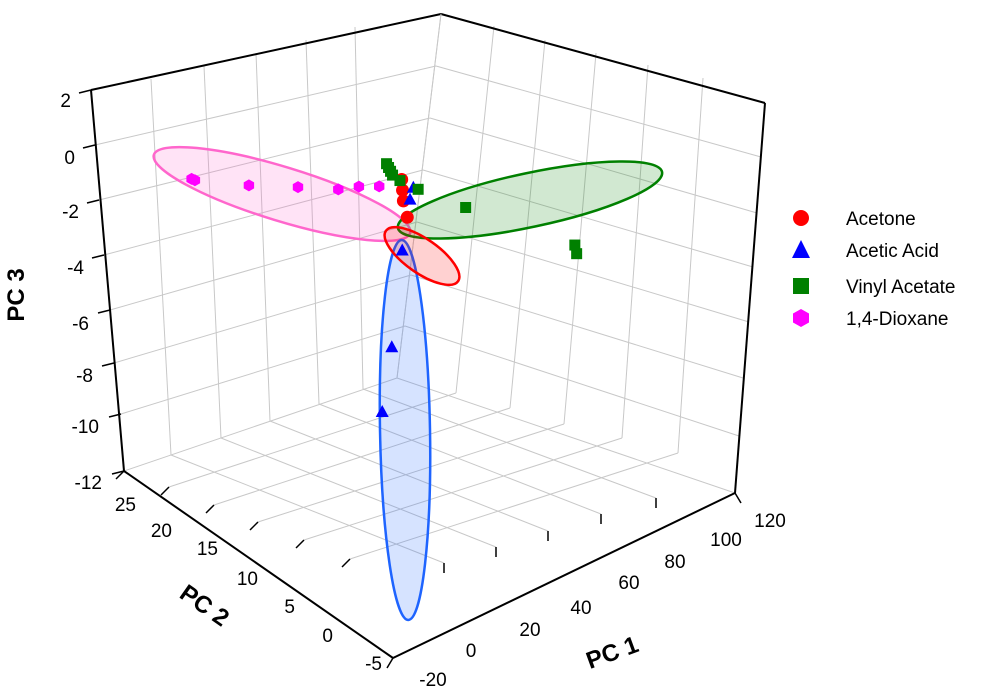 The height and width of the screenshot is (690, 1000). Describe the element at coordinates (901, 287) in the screenshot. I see `legend-label: Vinyl Acetate` at that location.